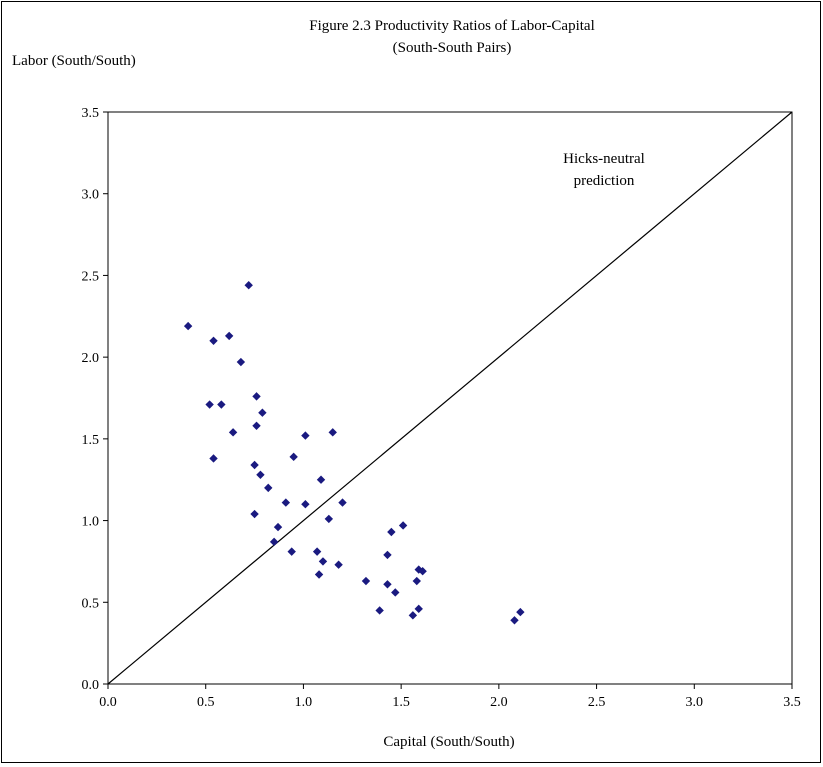 This screenshot has height=767, width=823. What do you see at coordinates (108, 702) in the screenshot?
I see `x-tick-label: 0.0` at bounding box center [108, 702].